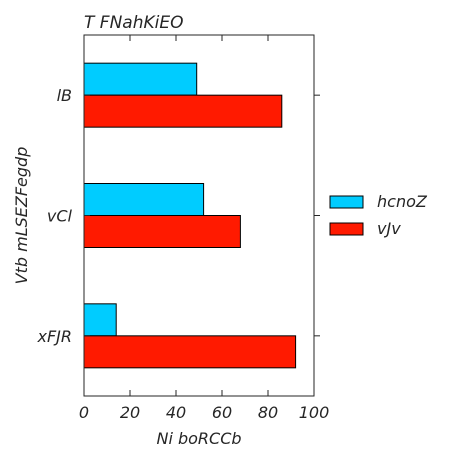 The width and height of the screenshot is (462, 462). What do you see at coordinates (176, 412) in the screenshot?
I see `x-tick-label: 40` at bounding box center [176, 412].